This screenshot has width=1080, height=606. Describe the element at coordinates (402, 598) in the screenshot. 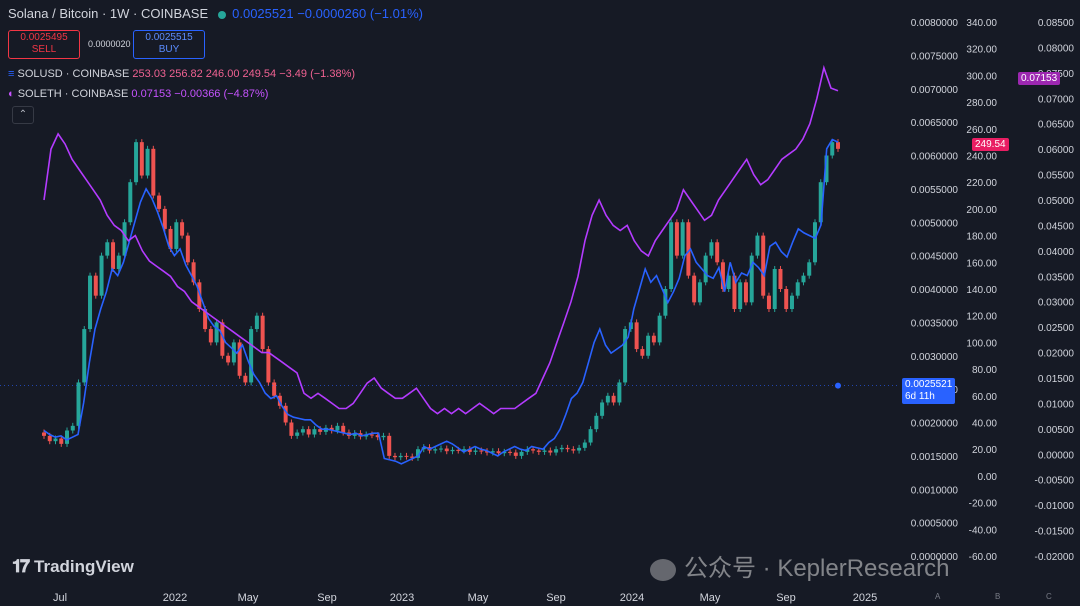

I see `time-tick: 2023` at that location.